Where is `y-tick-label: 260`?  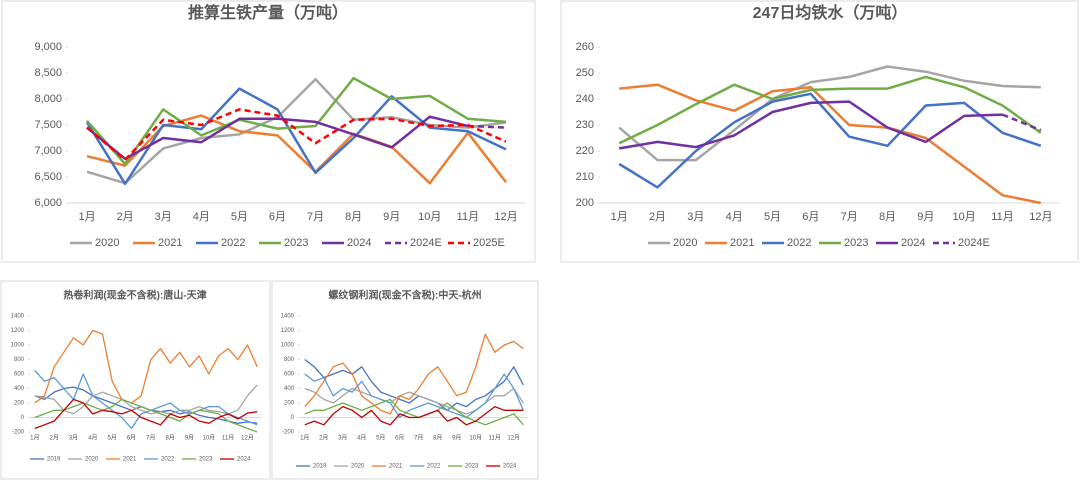 y-tick-label: 260 is located at coordinates (585, 47).